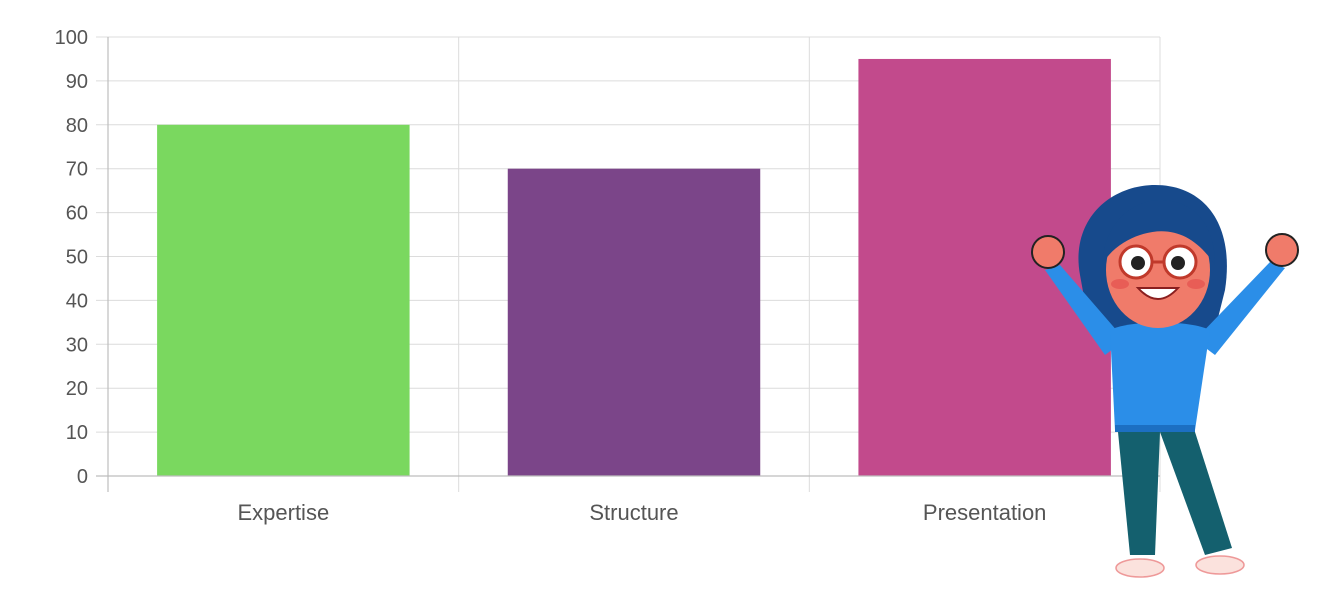 The height and width of the screenshot is (597, 1325). I want to click on y-tick-label: 90, so click(77, 82).